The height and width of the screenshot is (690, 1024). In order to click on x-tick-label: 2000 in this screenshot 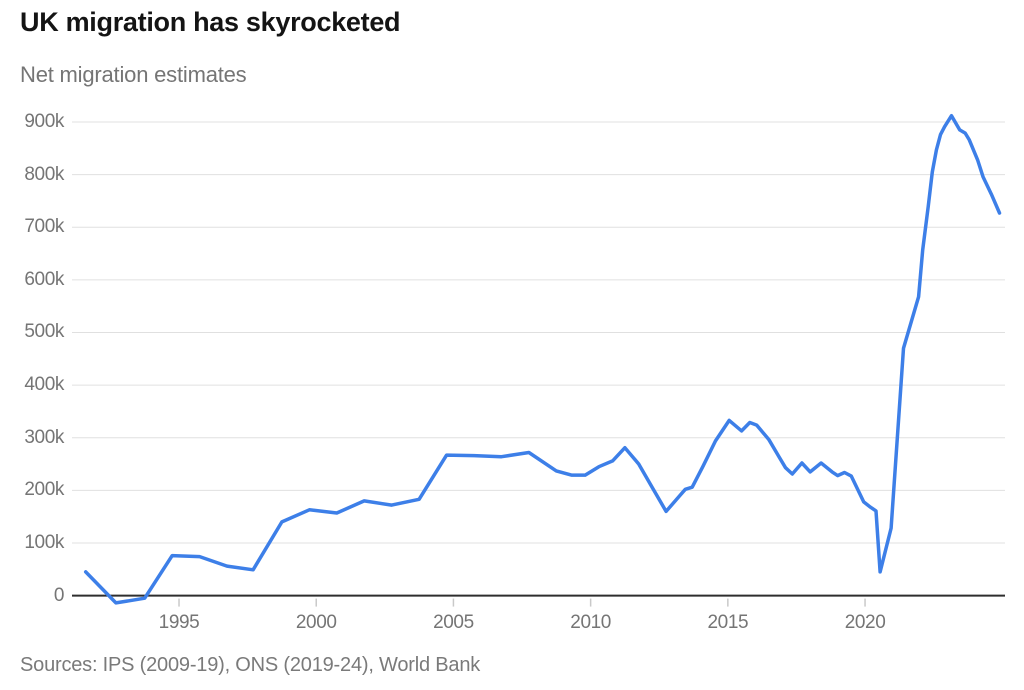, I will do `click(316, 622)`.